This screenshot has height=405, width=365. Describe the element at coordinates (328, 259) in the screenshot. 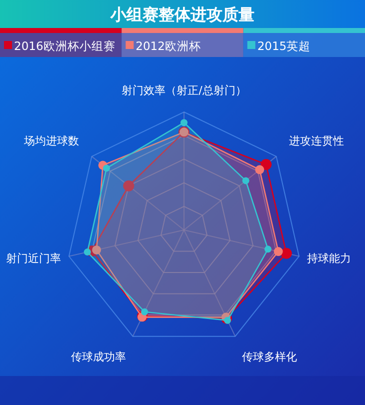

I see `spoke-label: 持球能力` at that location.